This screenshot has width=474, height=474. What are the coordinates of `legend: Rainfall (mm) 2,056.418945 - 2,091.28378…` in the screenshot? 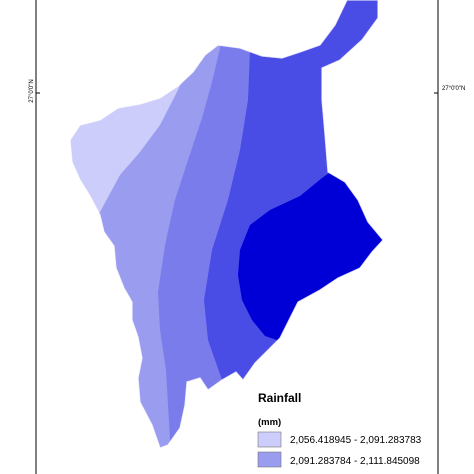 It's located at (339, 429).